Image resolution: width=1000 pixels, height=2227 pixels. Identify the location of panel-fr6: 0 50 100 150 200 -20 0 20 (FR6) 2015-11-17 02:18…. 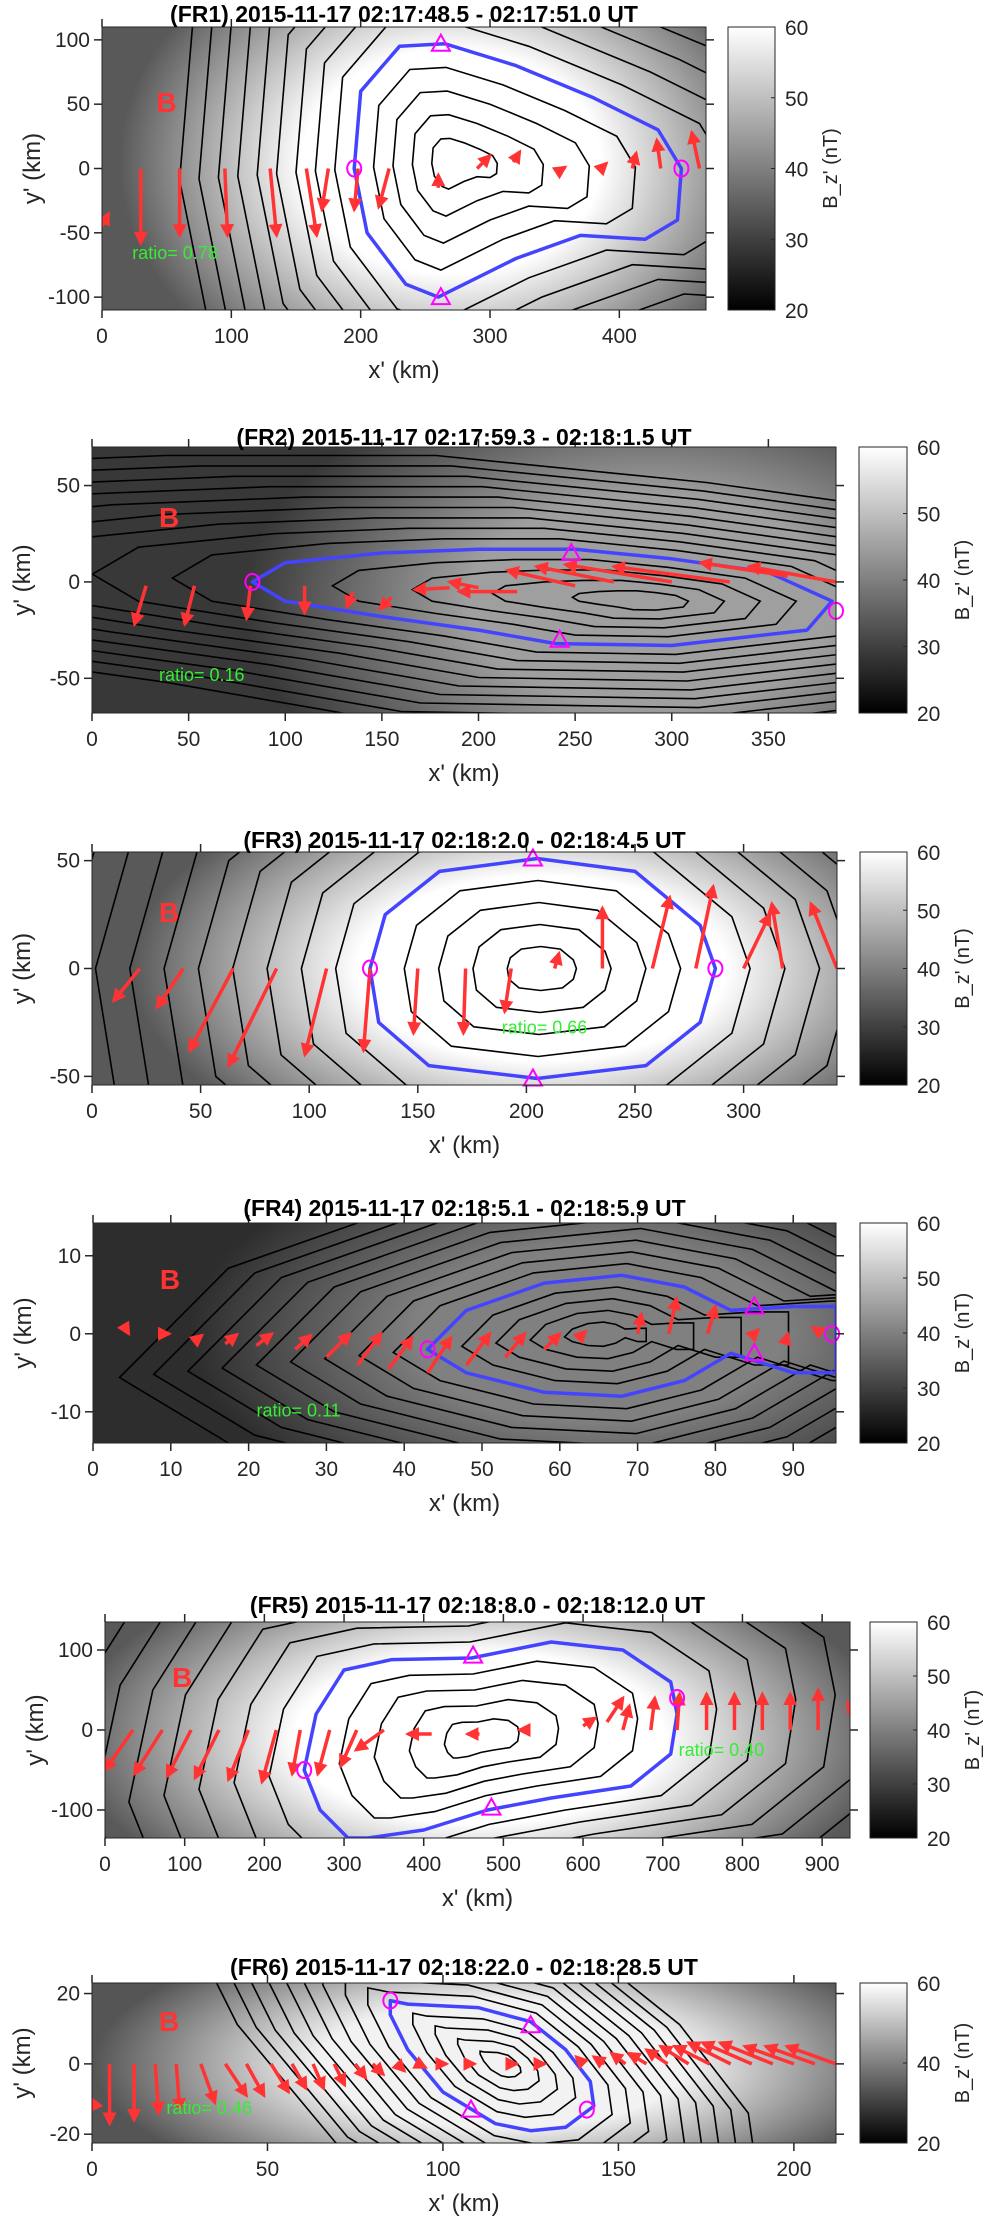
(491, 2085).